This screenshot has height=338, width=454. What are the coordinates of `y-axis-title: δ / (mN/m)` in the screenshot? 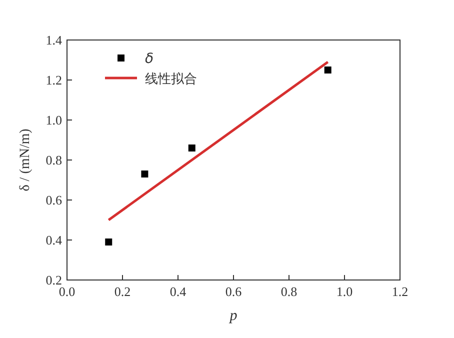 It's located at (25, 160).